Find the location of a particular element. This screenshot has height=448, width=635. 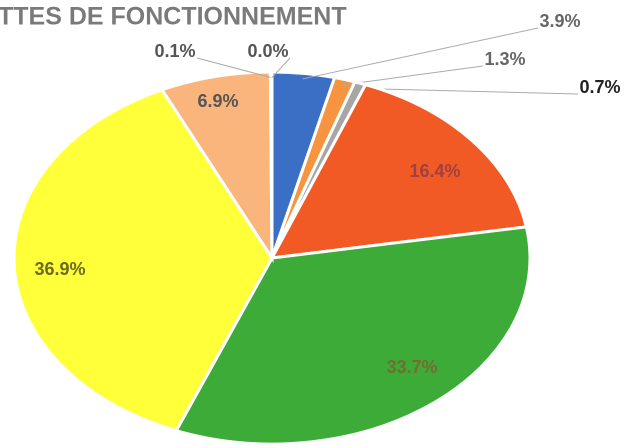

data-label: 33.7% is located at coordinates (411, 367).